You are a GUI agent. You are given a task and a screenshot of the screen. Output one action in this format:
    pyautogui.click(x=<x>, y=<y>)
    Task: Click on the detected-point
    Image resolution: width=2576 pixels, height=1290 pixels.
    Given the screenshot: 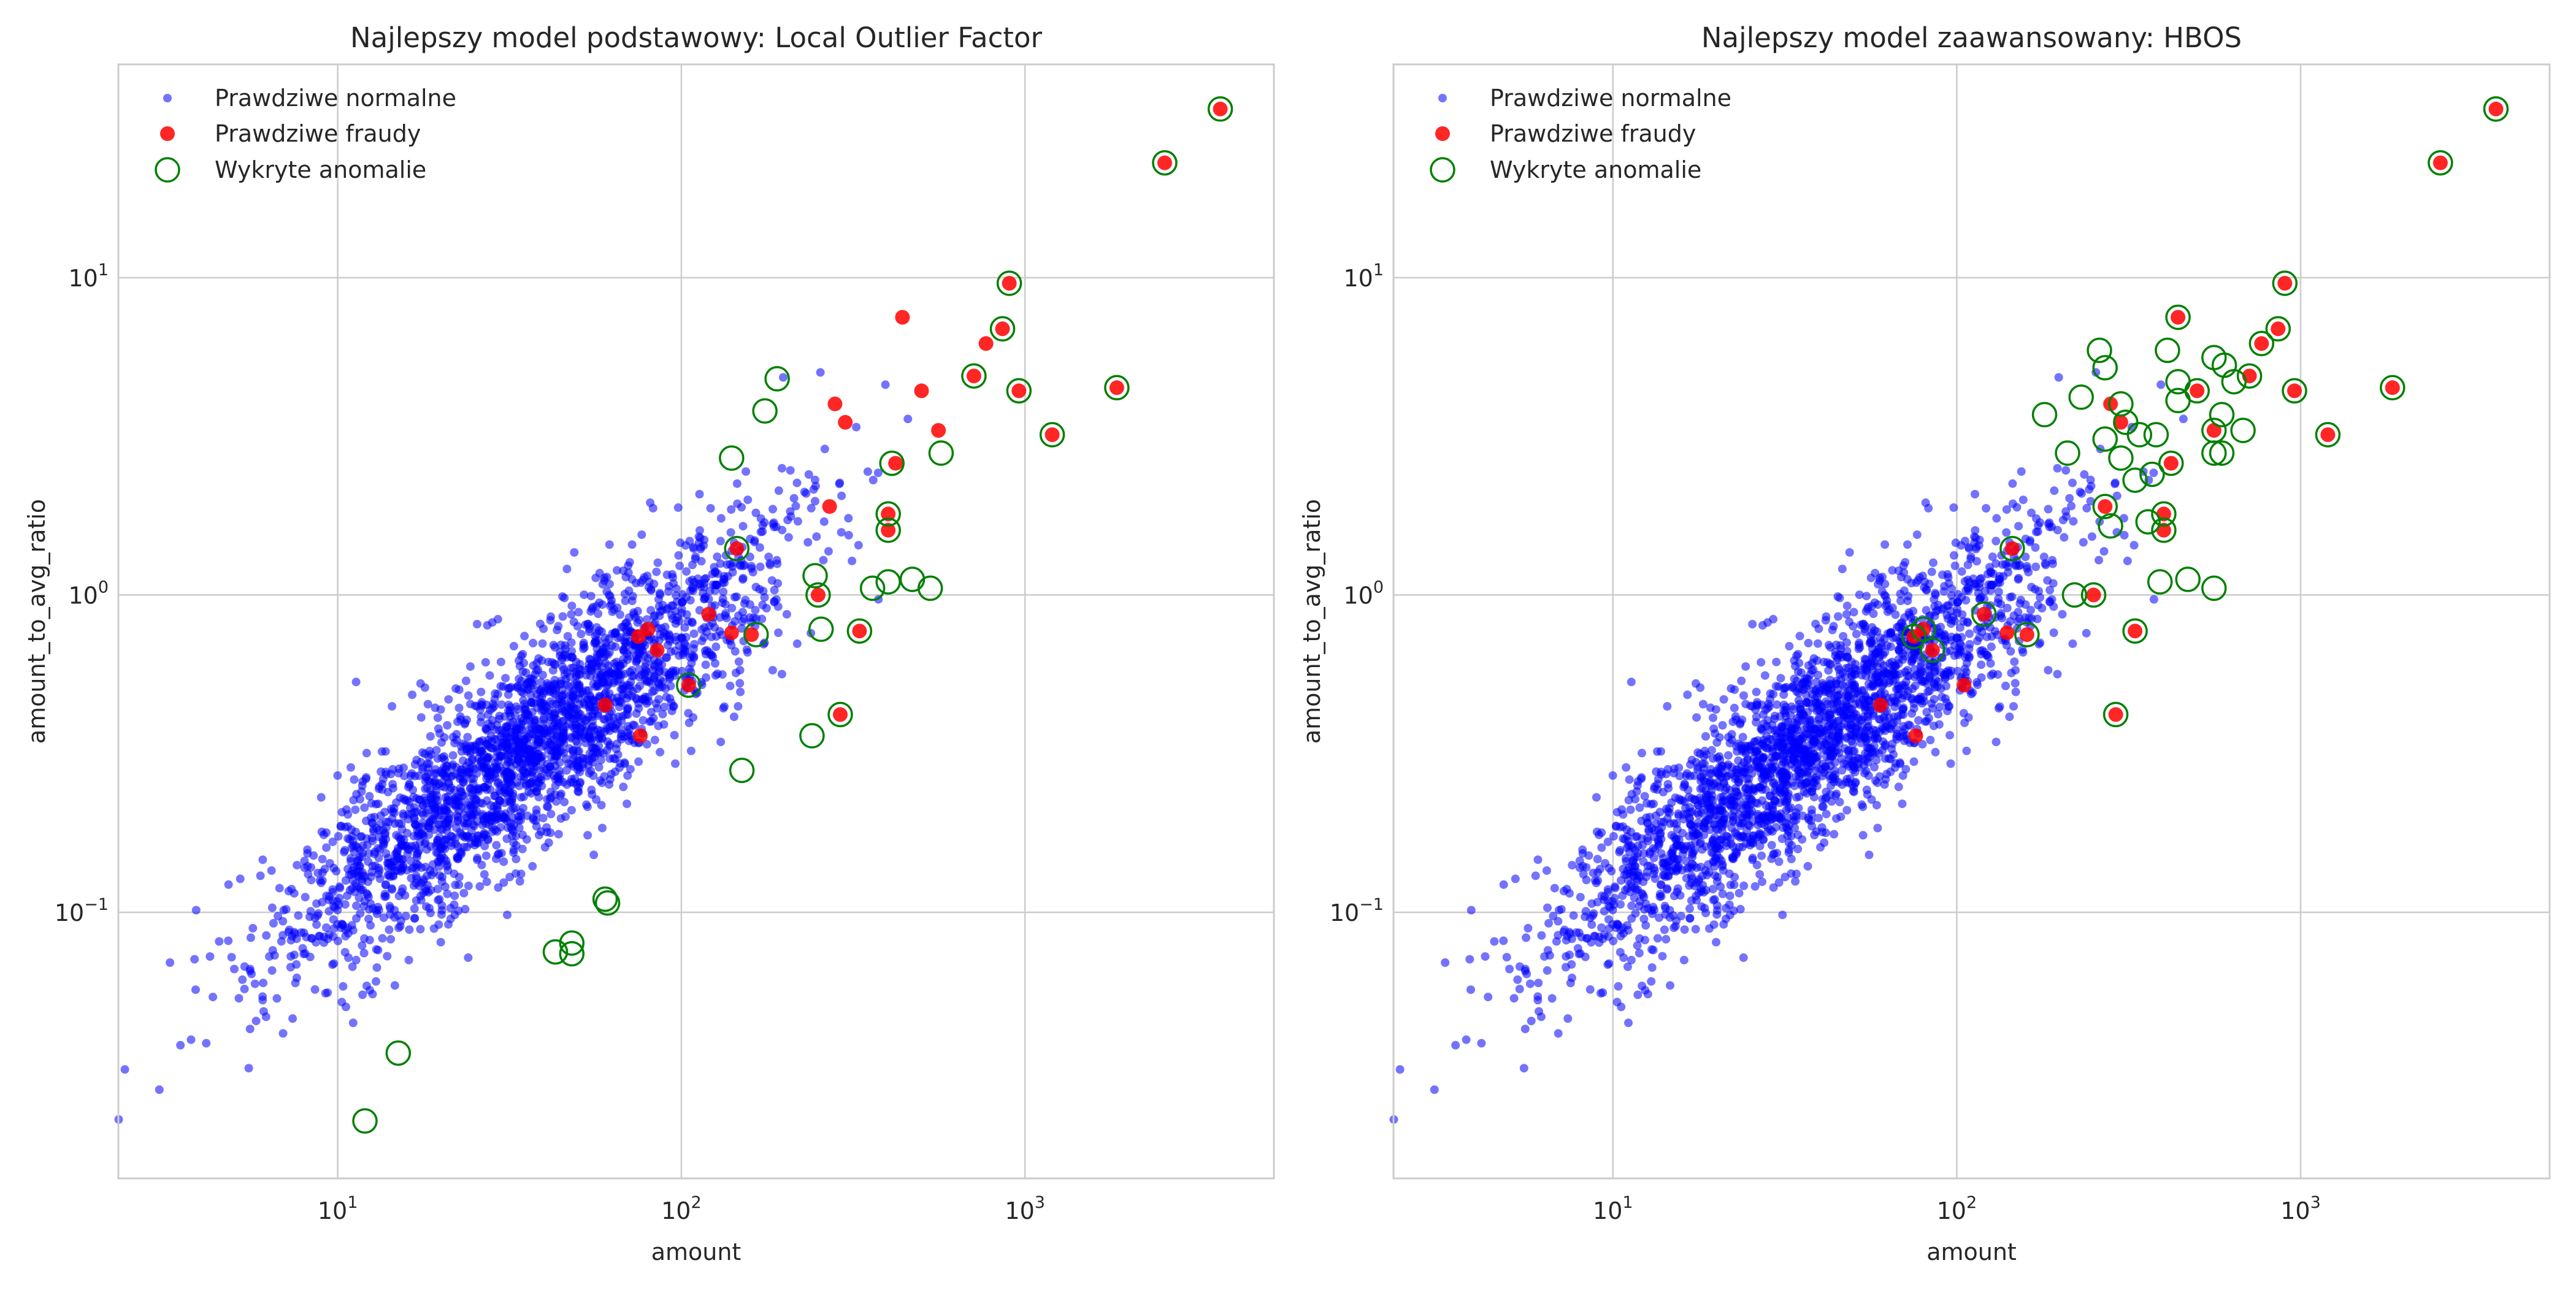 What is the action you would take?
    pyautogui.click(x=742, y=770)
    